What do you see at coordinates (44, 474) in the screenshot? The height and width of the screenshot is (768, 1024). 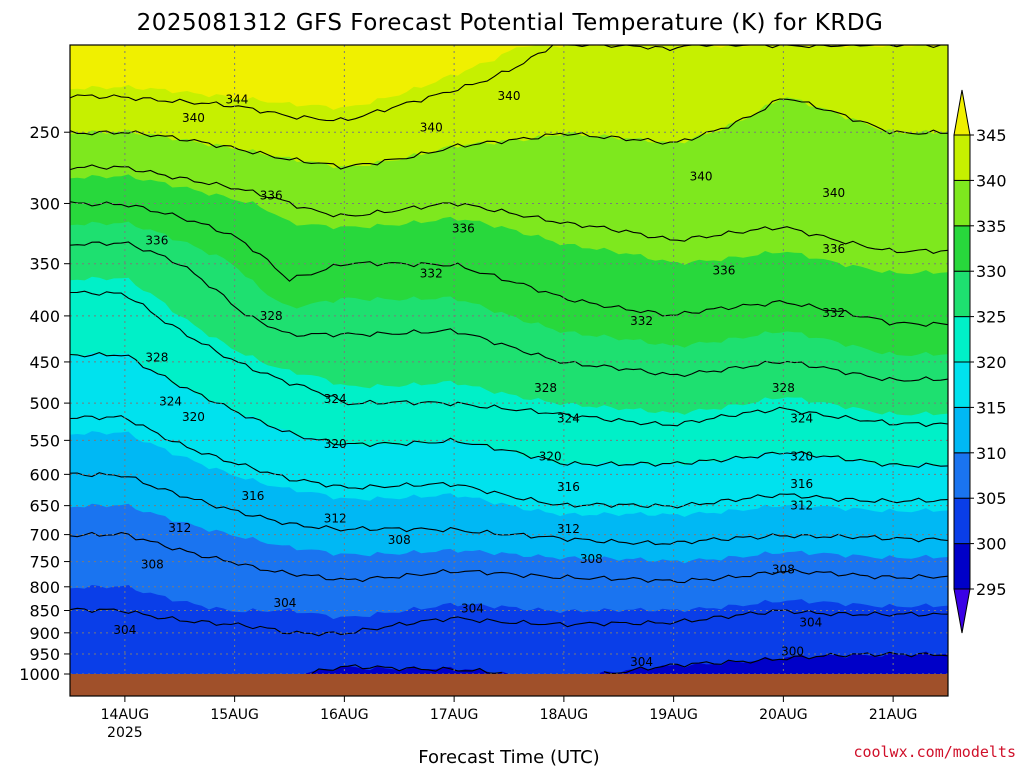 I see `y-tick-label: 600` at bounding box center [44, 474].